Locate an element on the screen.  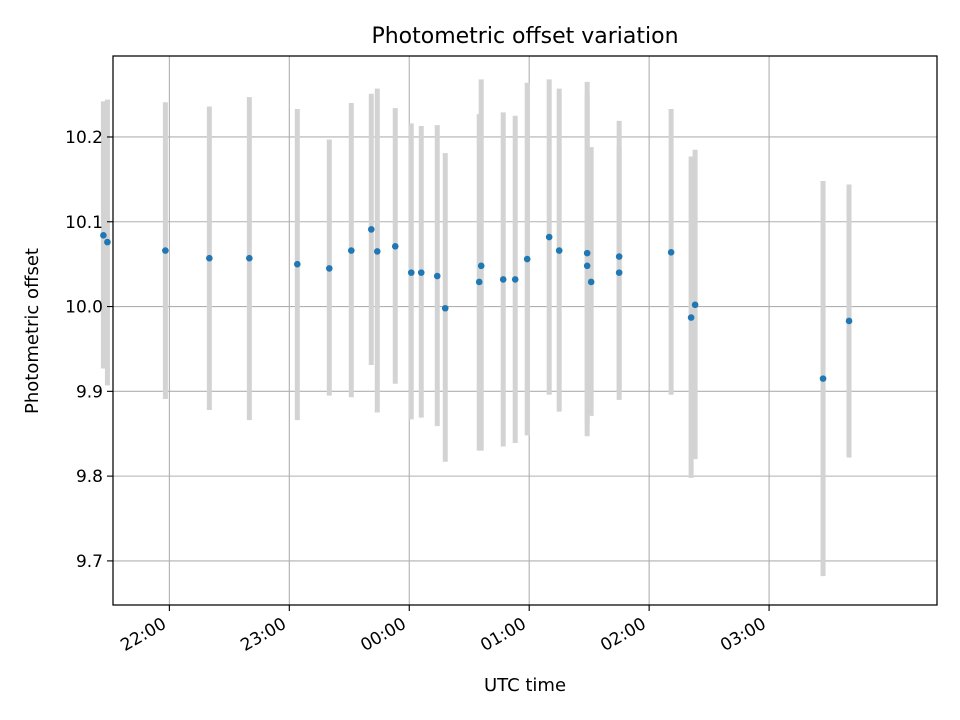
y-axis-ticks: 9.7 9.8 9.9 10.0 10.1 10.2 is located at coordinates (89, 350).